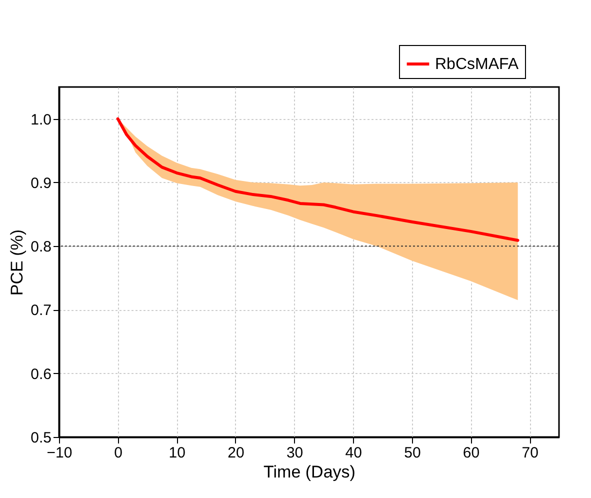 This screenshot has width=591, height=498. What do you see at coordinates (41, 438) in the screenshot?
I see `y-tick-label: 0.5` at bounding box center [41, 438].